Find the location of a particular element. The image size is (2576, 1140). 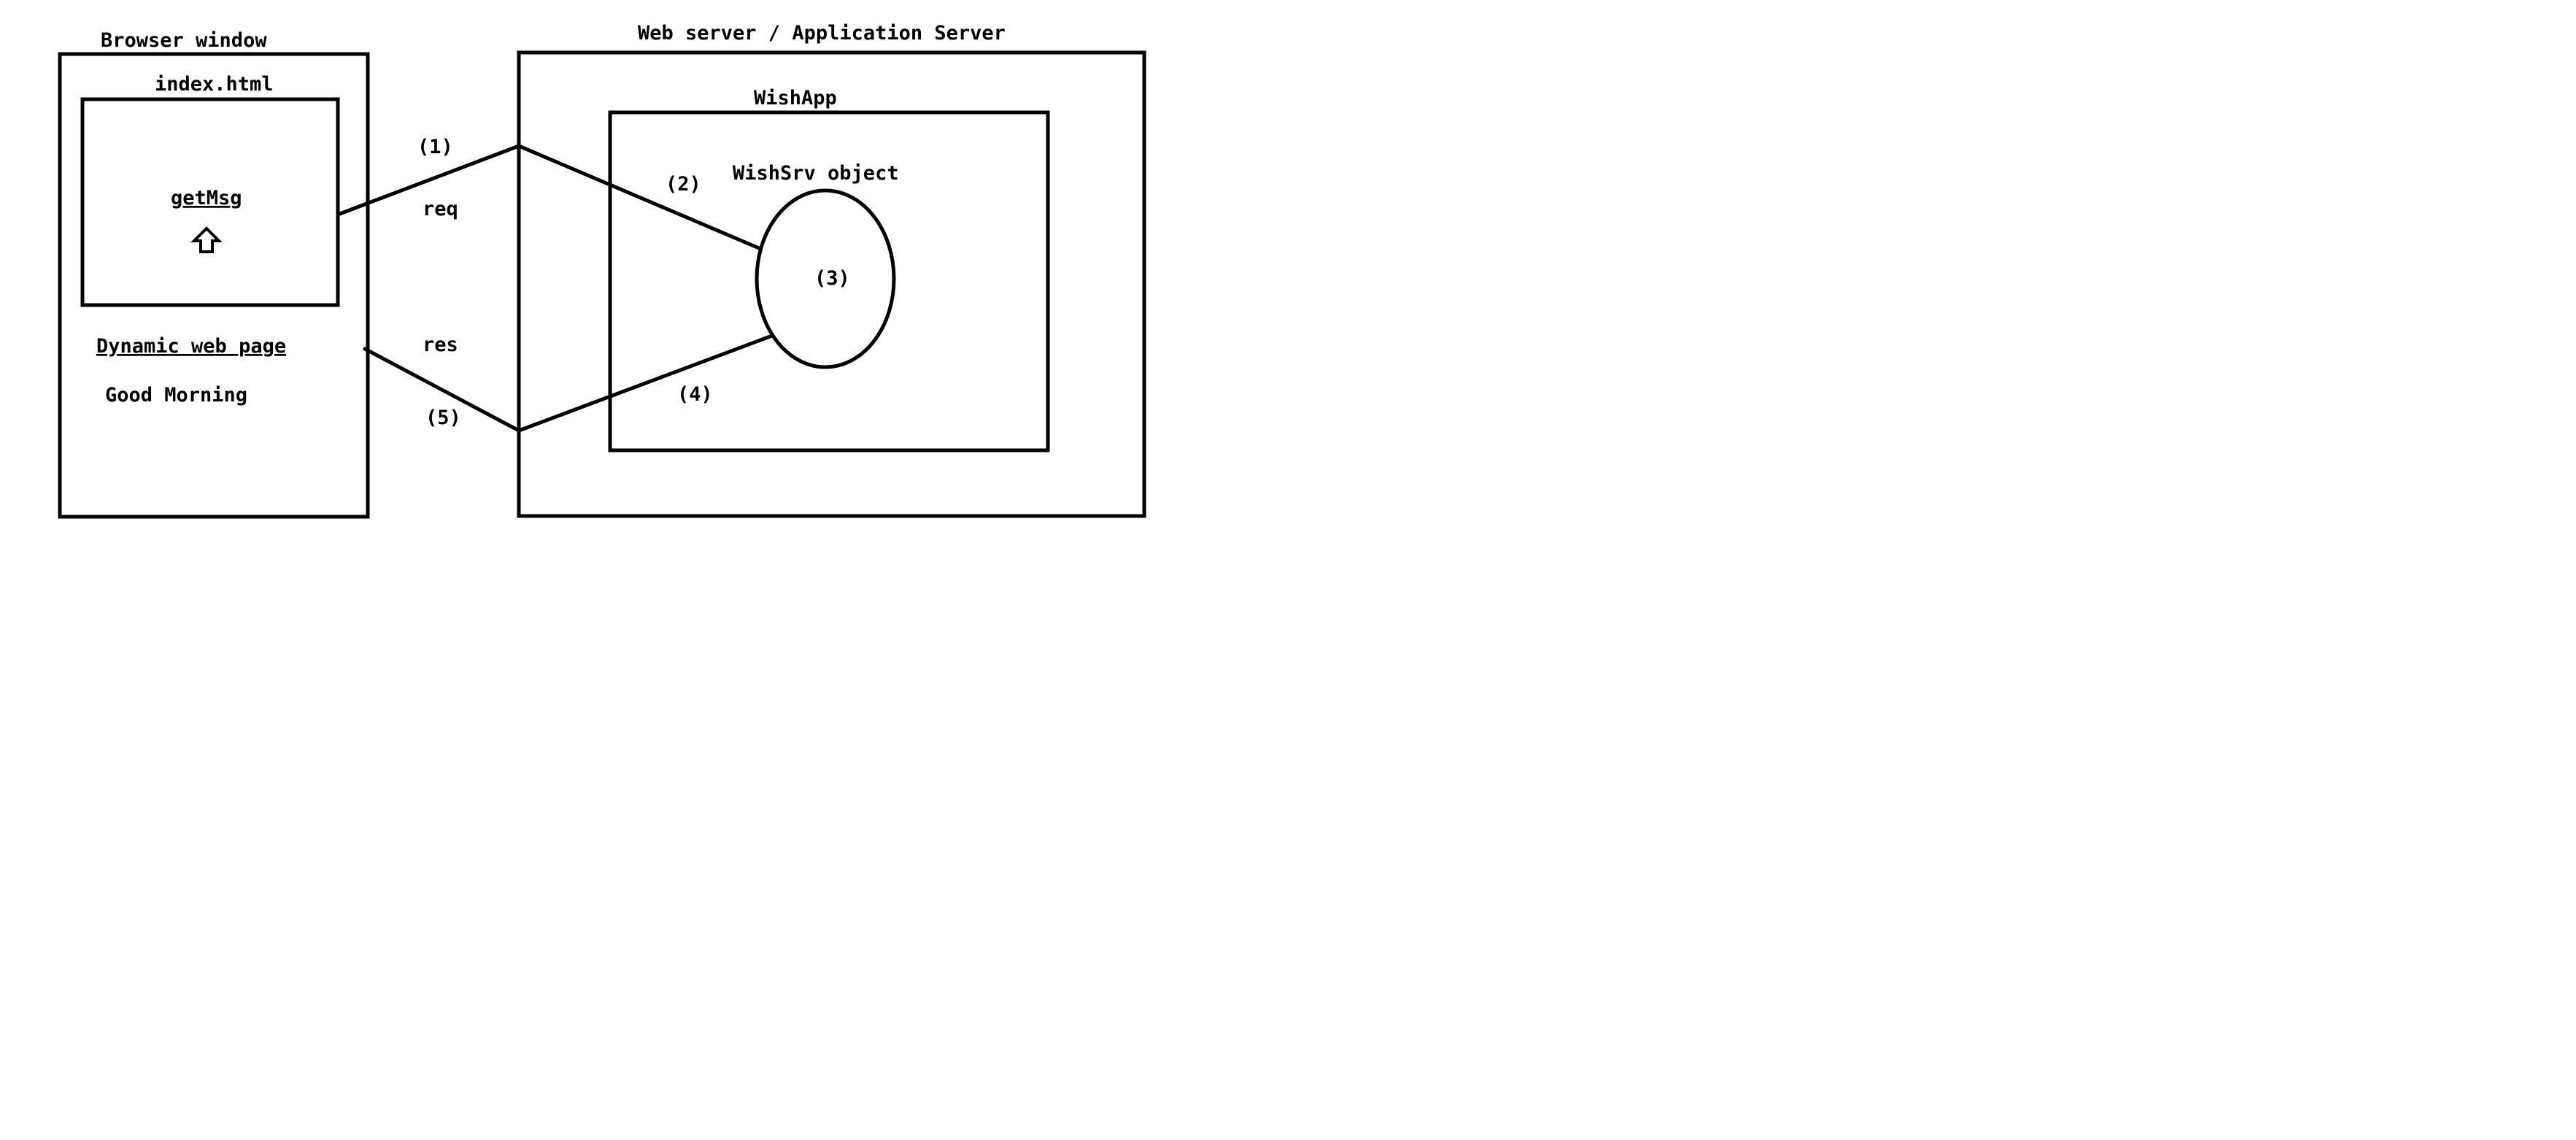

response-line is located at coordinates (568, 383).